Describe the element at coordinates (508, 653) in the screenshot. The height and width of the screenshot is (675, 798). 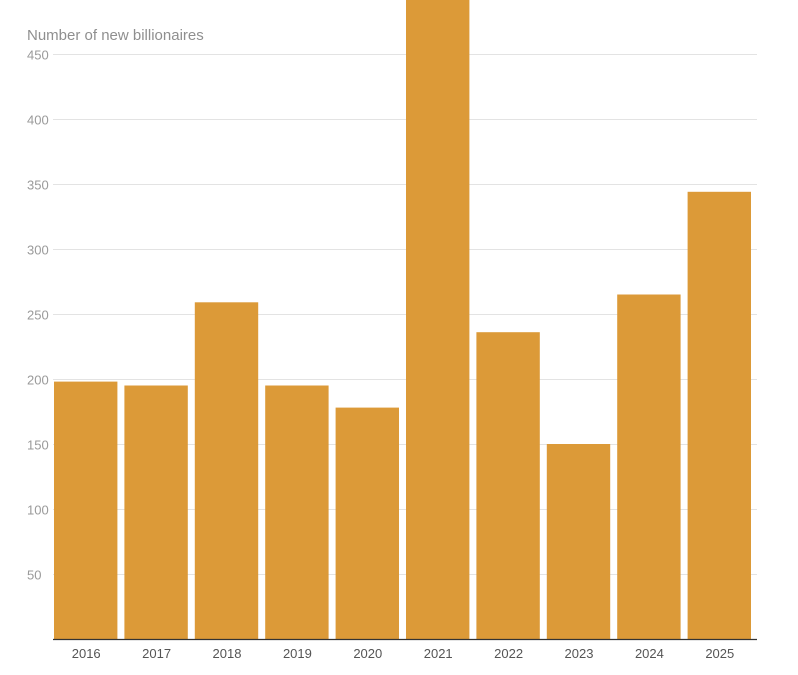
I see `x-tick-label: 2022` at that location.